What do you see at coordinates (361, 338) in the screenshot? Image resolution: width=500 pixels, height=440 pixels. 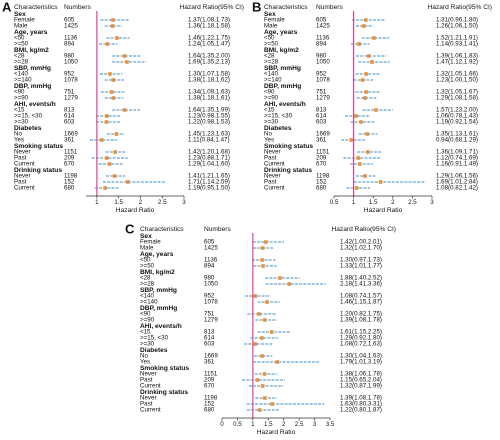 I see `hr-label: 1.29(0.92,1.80)` at bounding box center [361, 338].